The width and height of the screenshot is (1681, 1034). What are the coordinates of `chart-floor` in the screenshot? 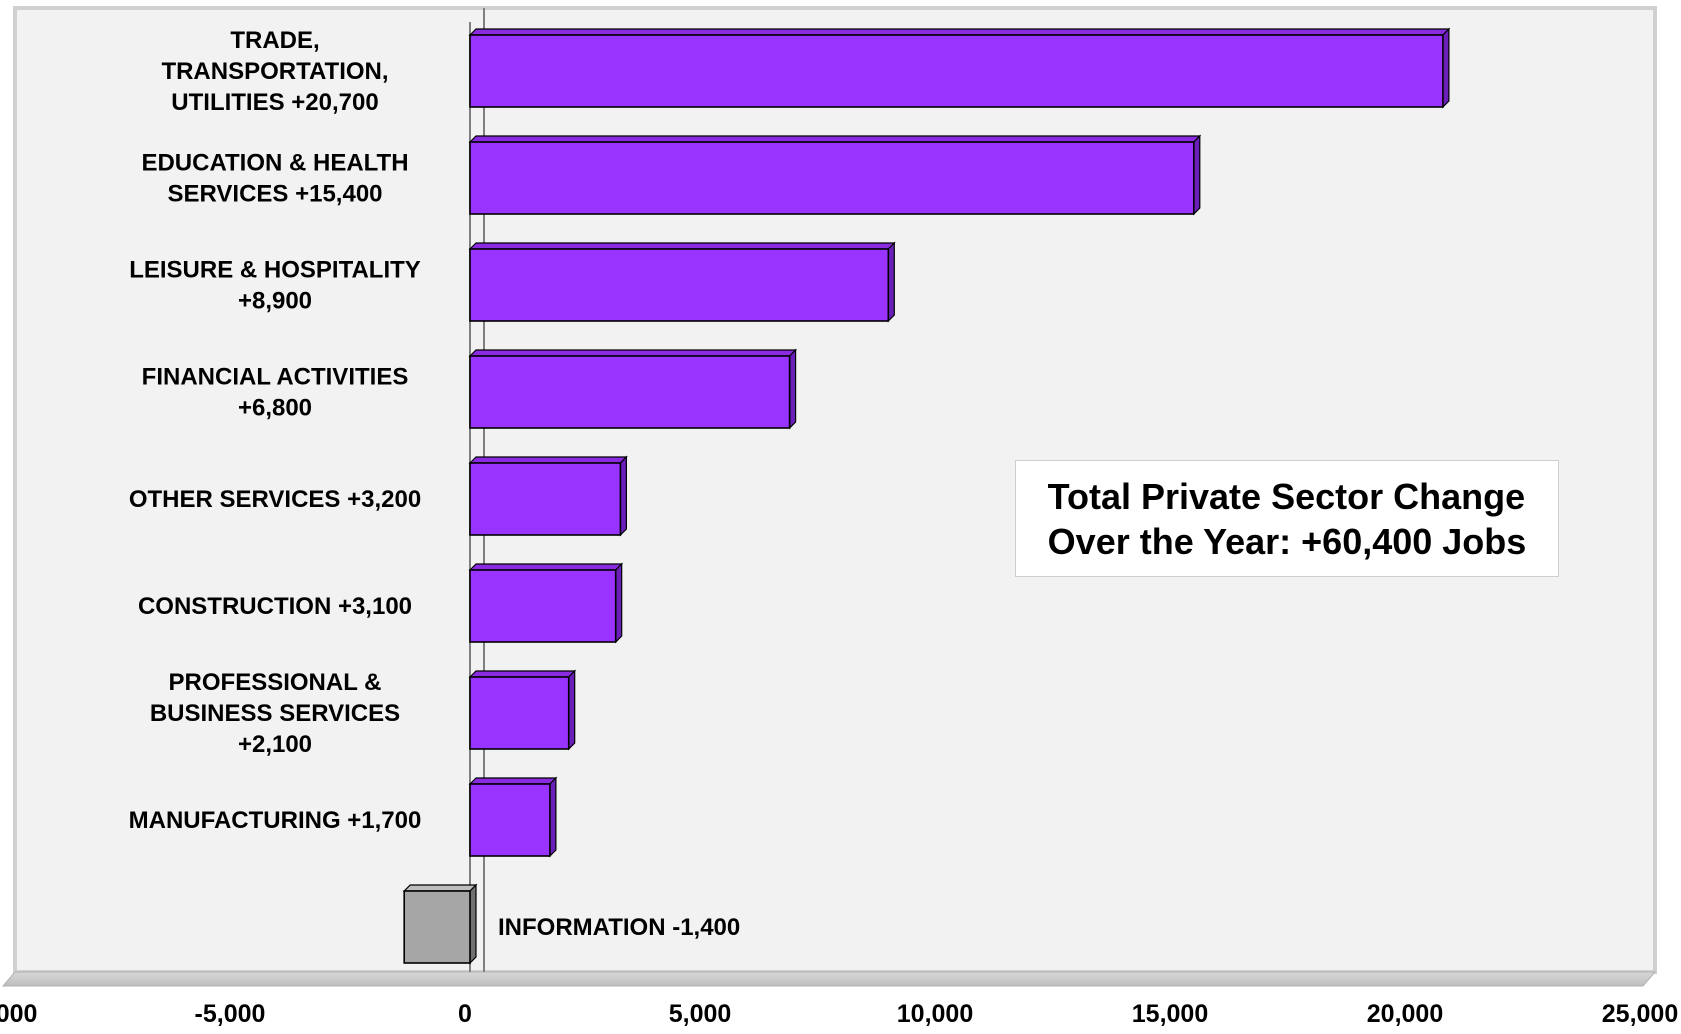 It's located at (829, 979).